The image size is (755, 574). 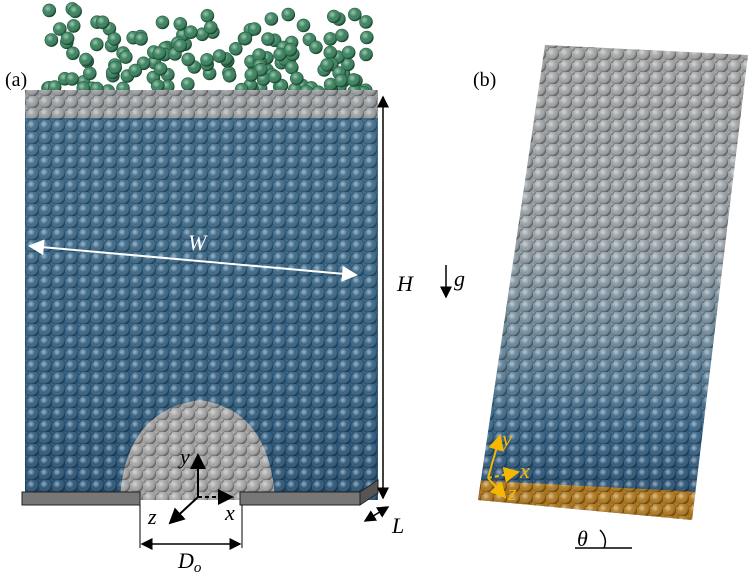 What do you see at coordinates (193, 260) in the screenshot?
I see `width-arrow` at bounding box center [193, 260].